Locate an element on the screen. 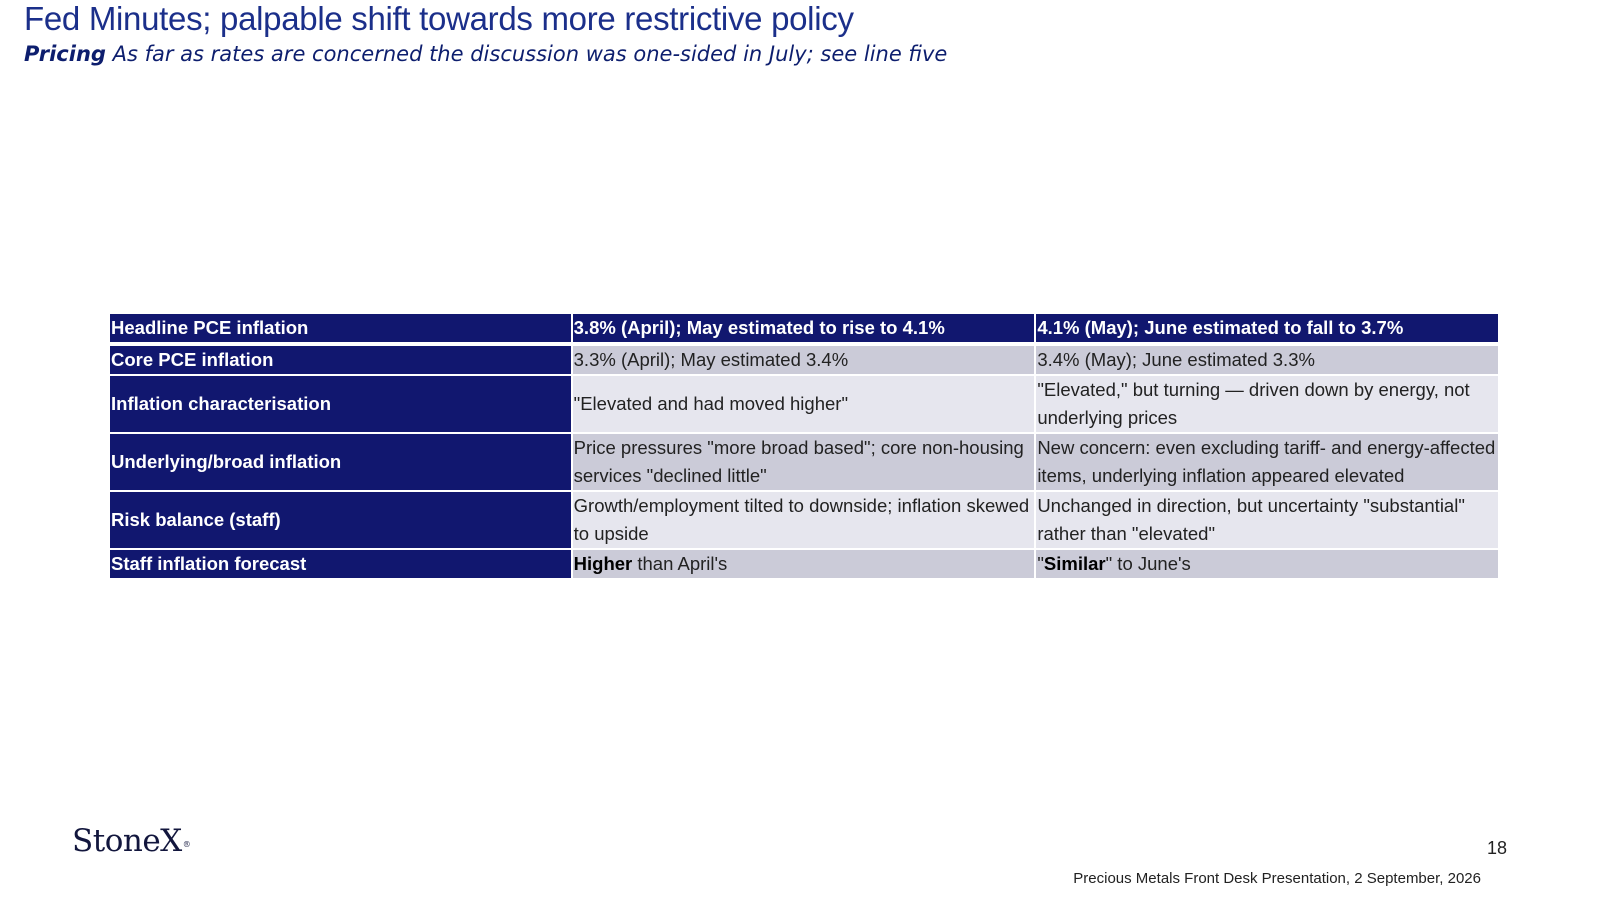  page-number: 18 is located at coordinates (1496, 848).